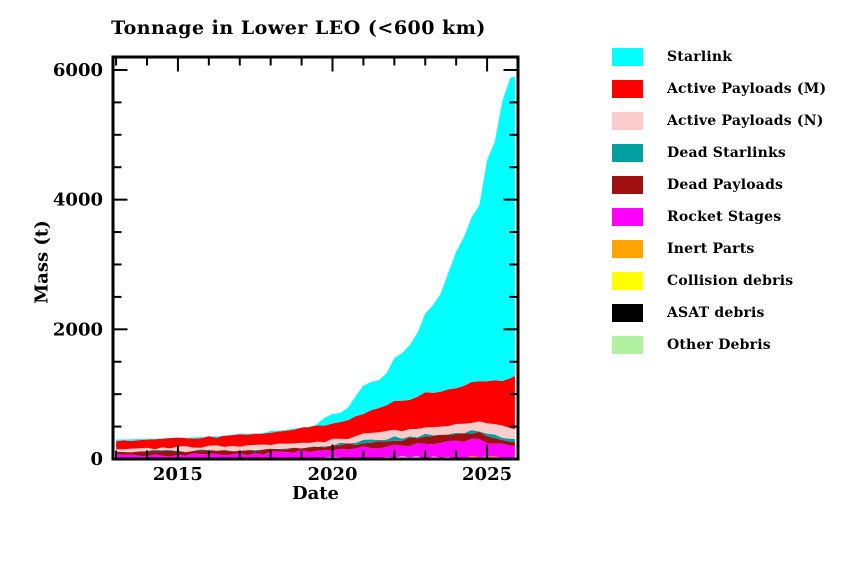 The image size is (857, 576). I want to click on series-area-rocket-stages, so click(315, 448).